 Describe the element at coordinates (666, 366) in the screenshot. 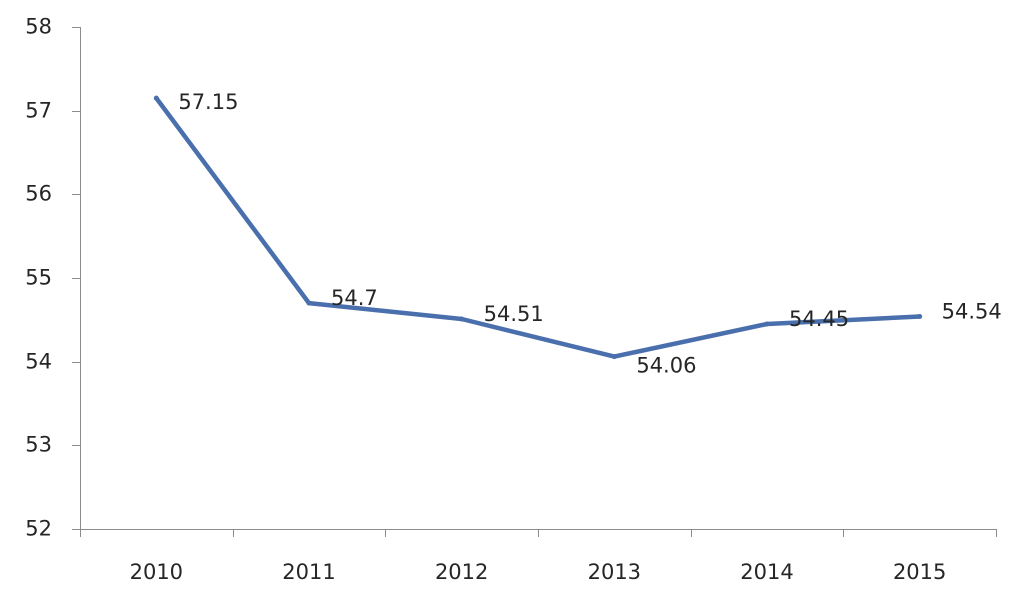

I see `data-label: 54.06` at that location.